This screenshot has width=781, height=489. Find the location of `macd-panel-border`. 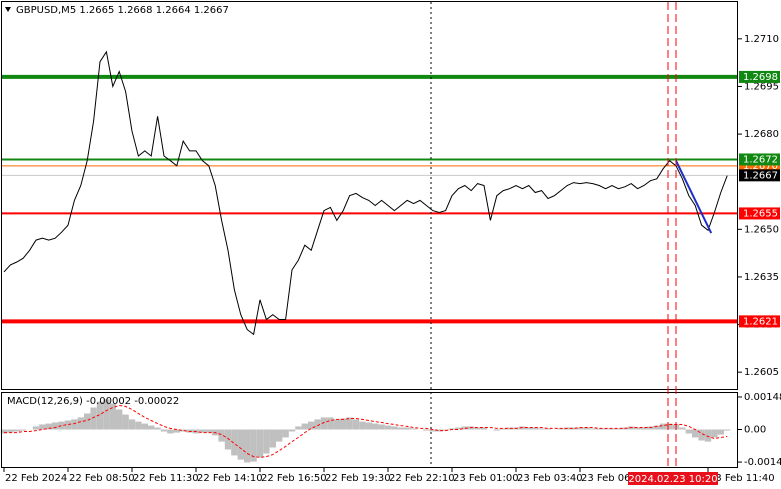

macd-panel-border is located at coordinates (369, 430).